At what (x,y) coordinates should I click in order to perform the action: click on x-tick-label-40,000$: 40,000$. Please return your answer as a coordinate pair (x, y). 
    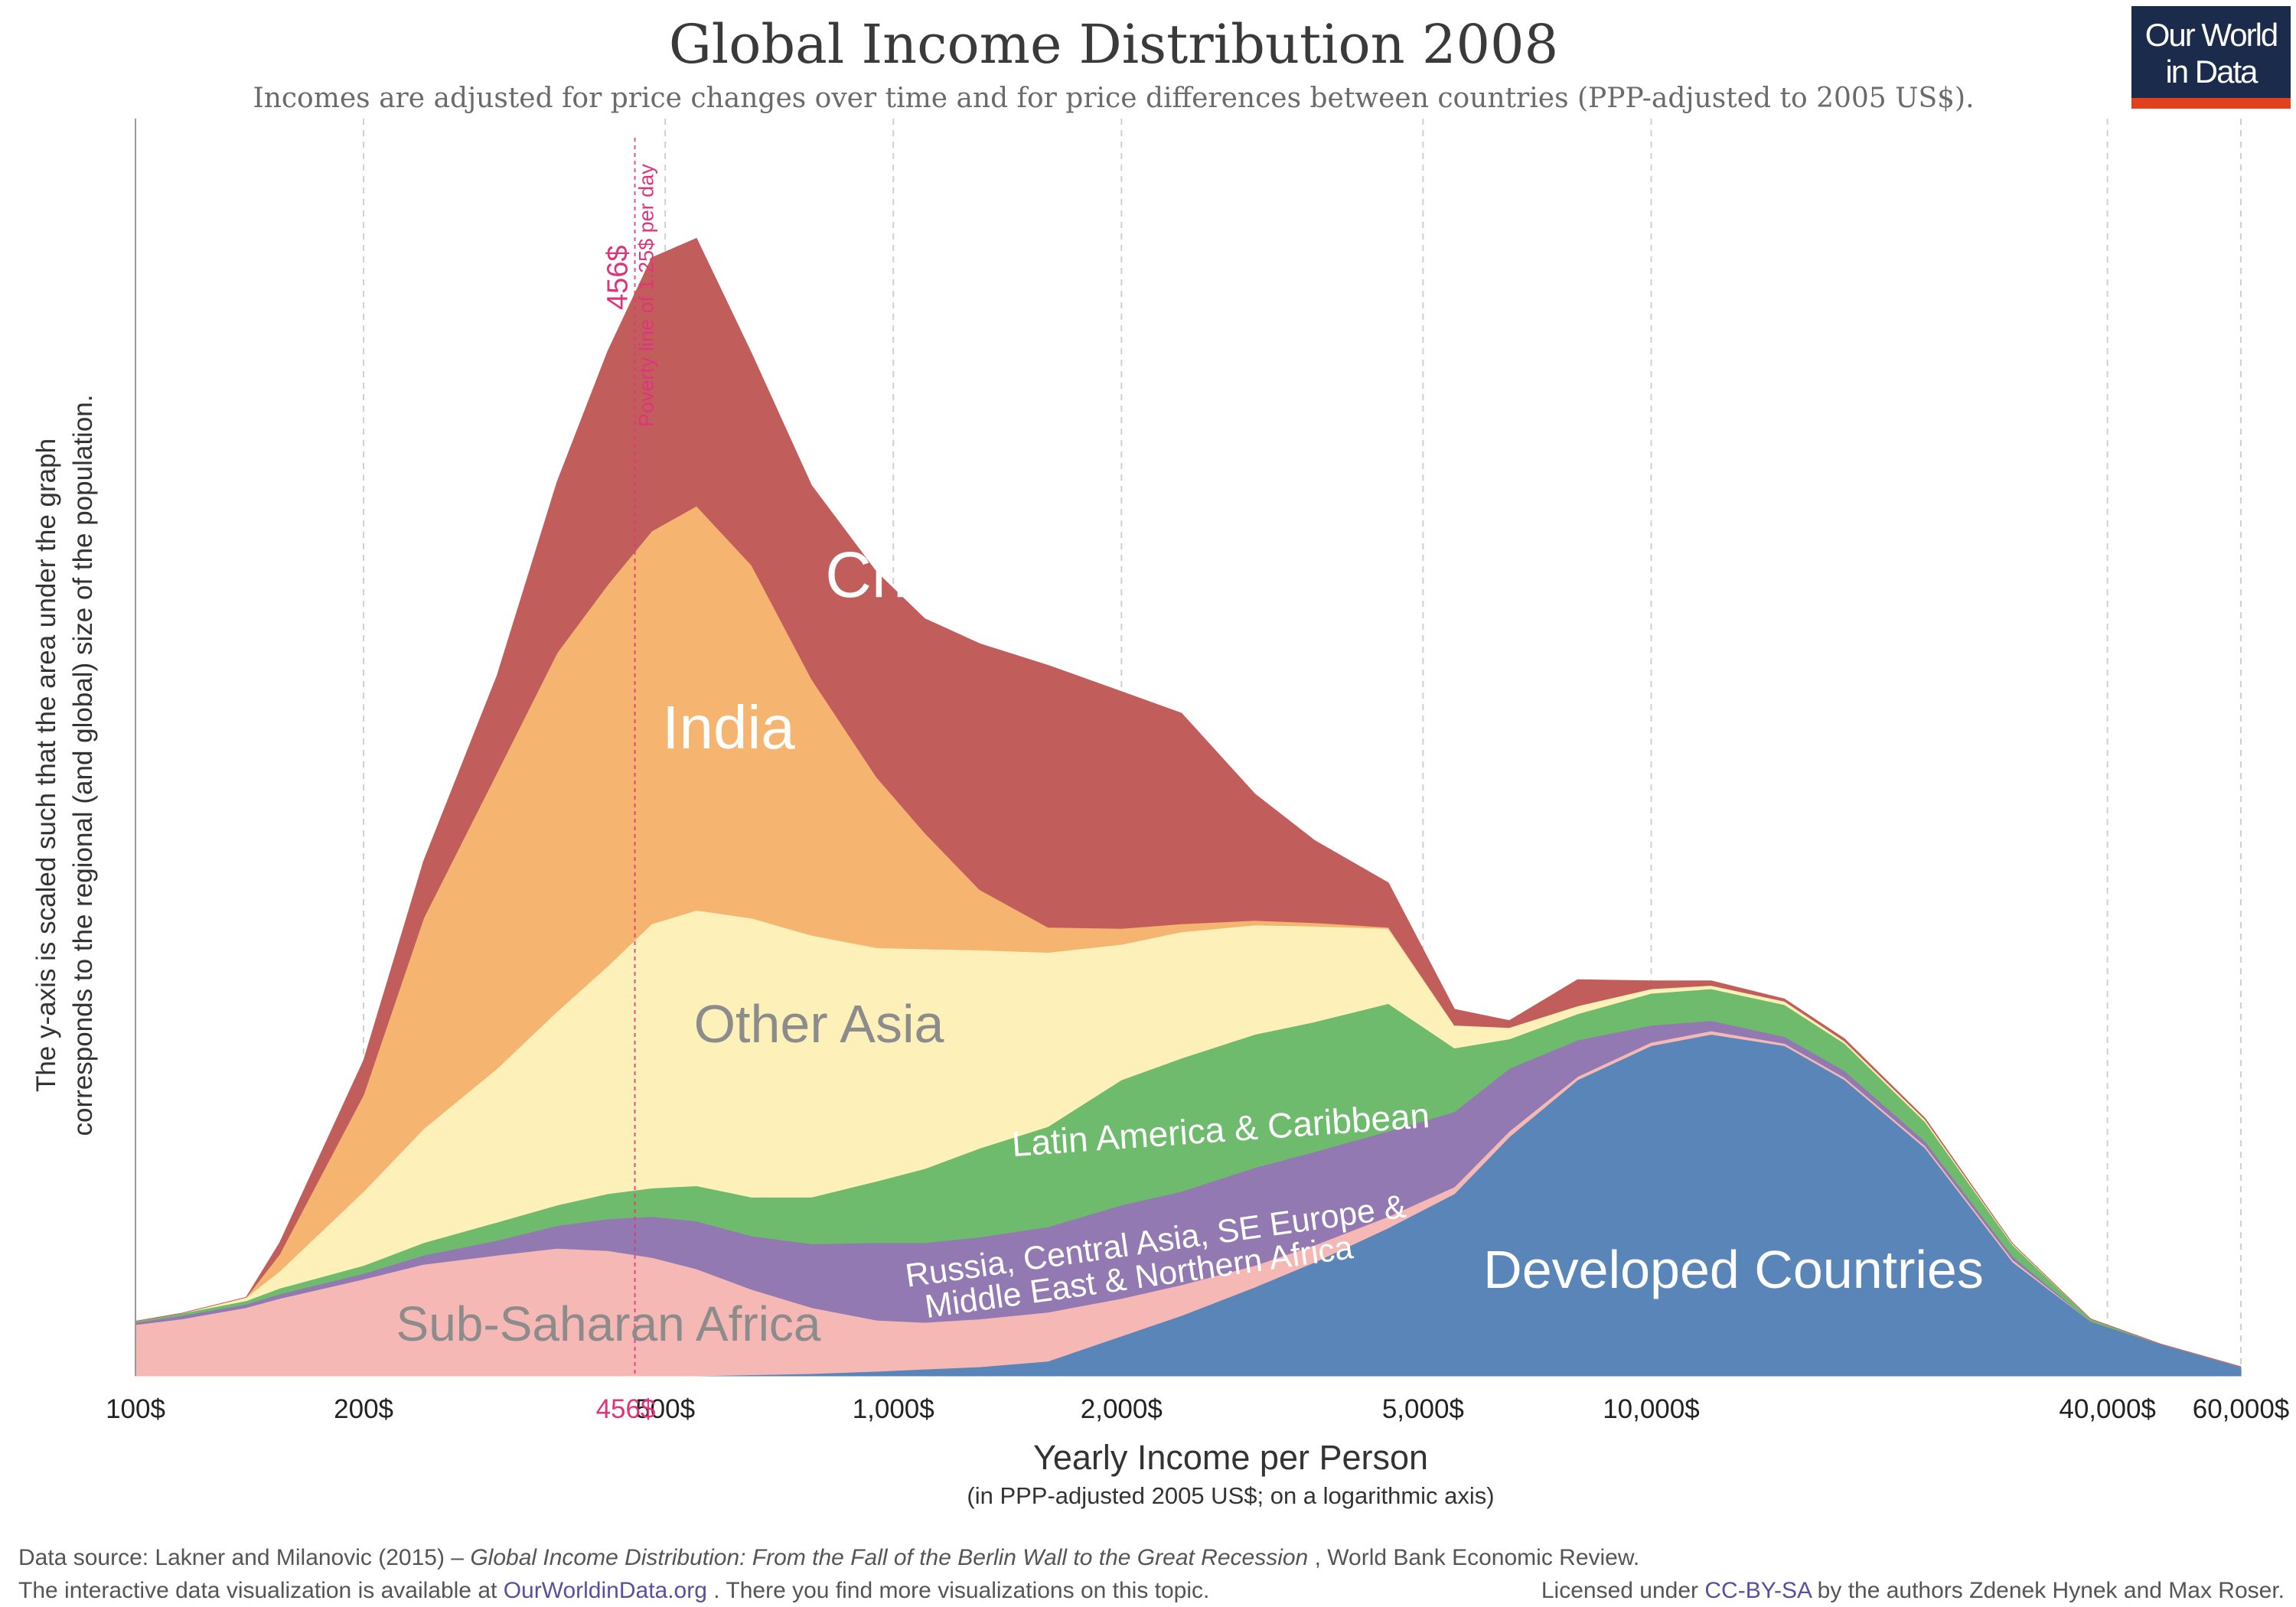
    Looking at the image, I should click on (2107, 1409).